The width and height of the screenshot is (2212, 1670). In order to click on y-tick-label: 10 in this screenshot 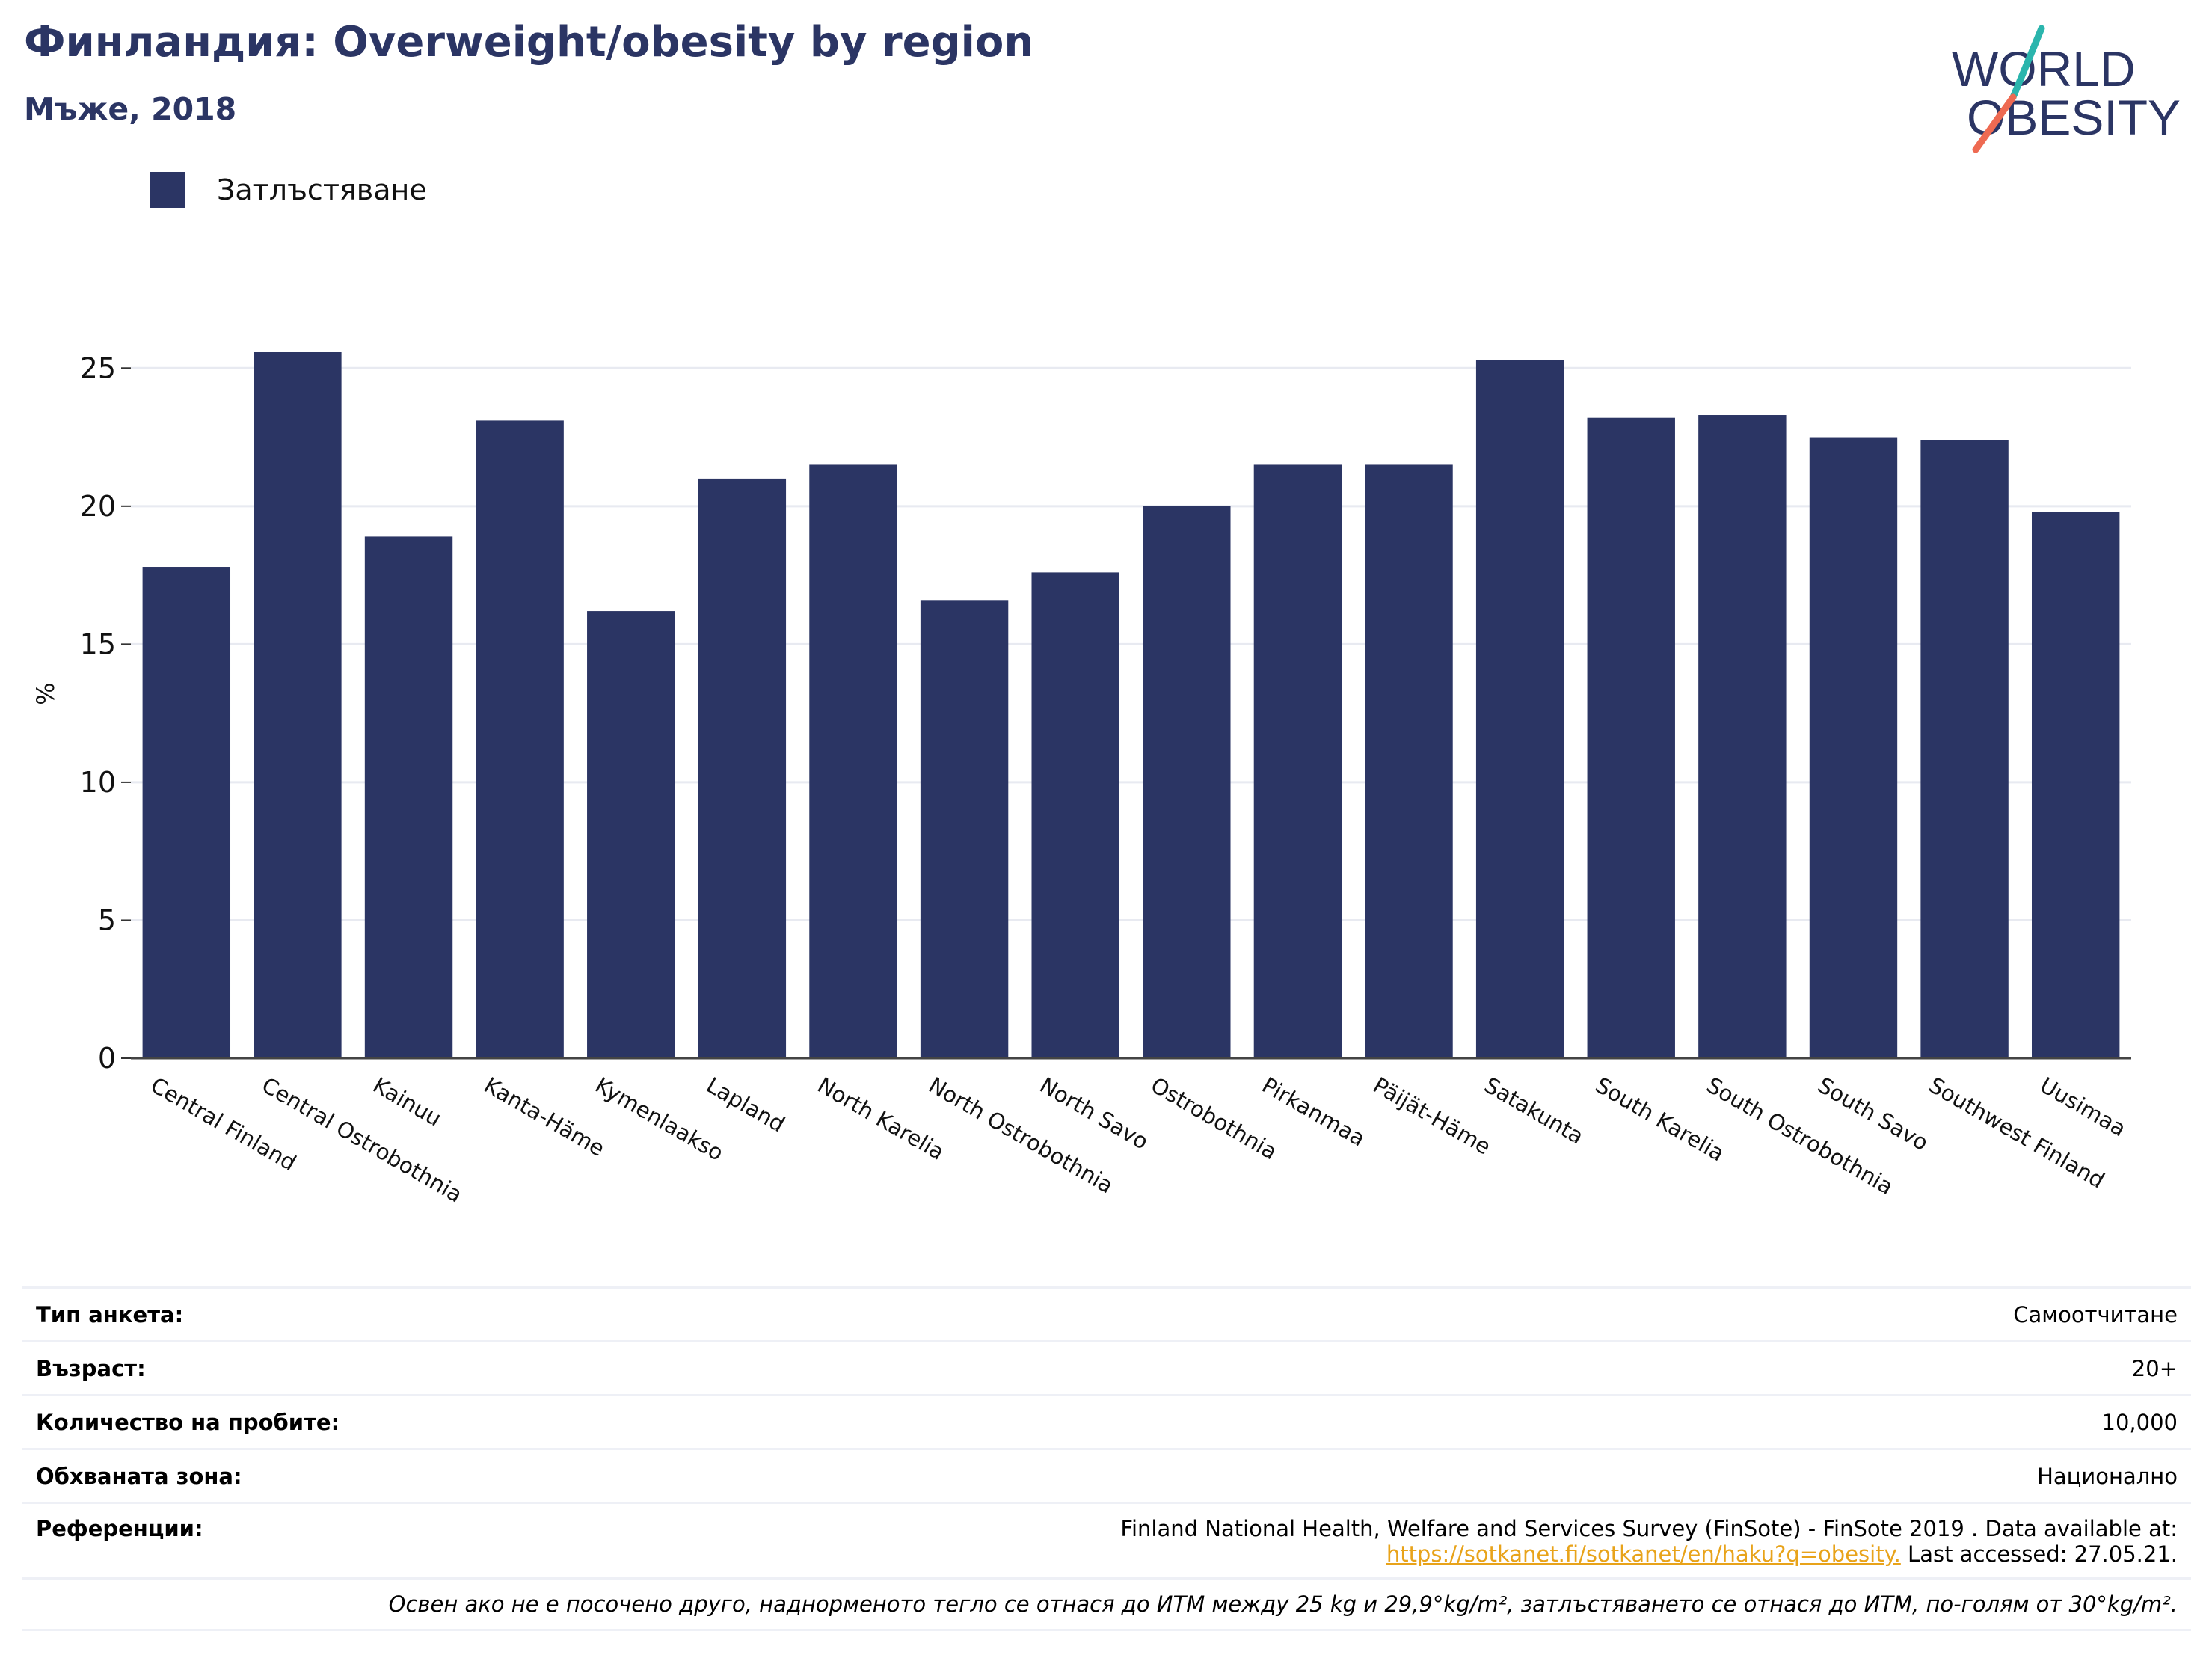, I will do `click(98, 782)`.